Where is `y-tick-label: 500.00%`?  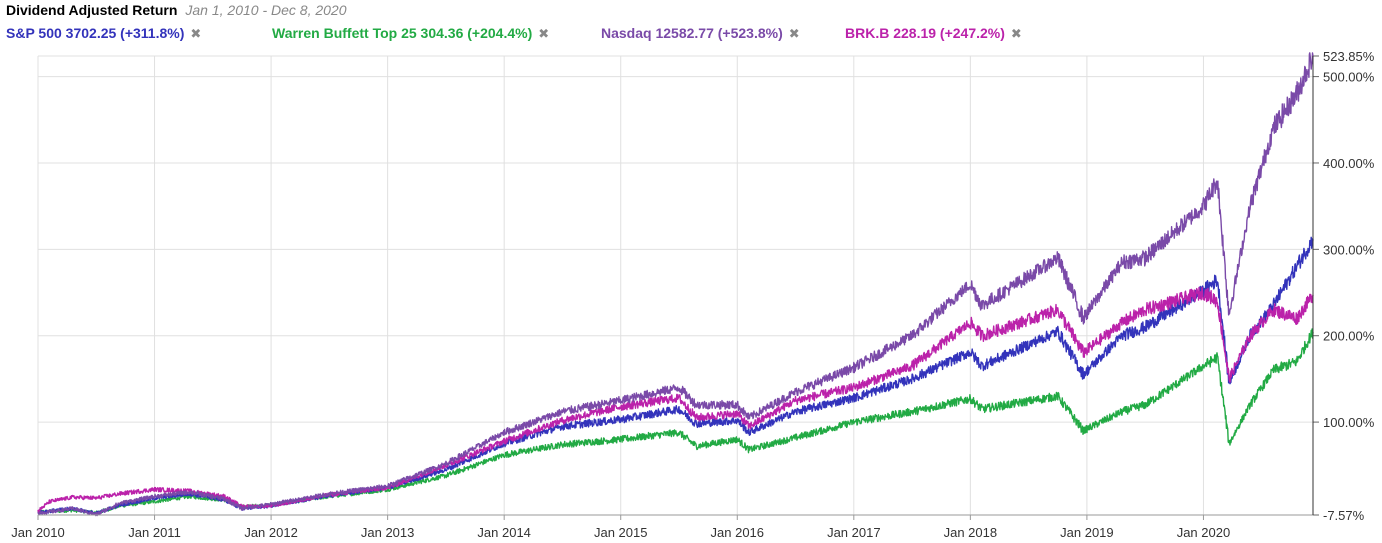 y-tick-label: 500.00% is located at coordinates (1349, 77).